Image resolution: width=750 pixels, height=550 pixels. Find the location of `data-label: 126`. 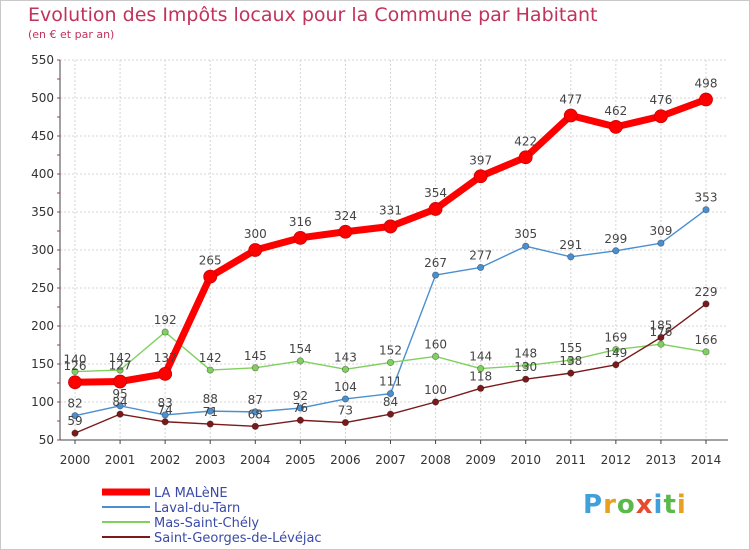

data-label: 126 is located at coordinates (75, 366).